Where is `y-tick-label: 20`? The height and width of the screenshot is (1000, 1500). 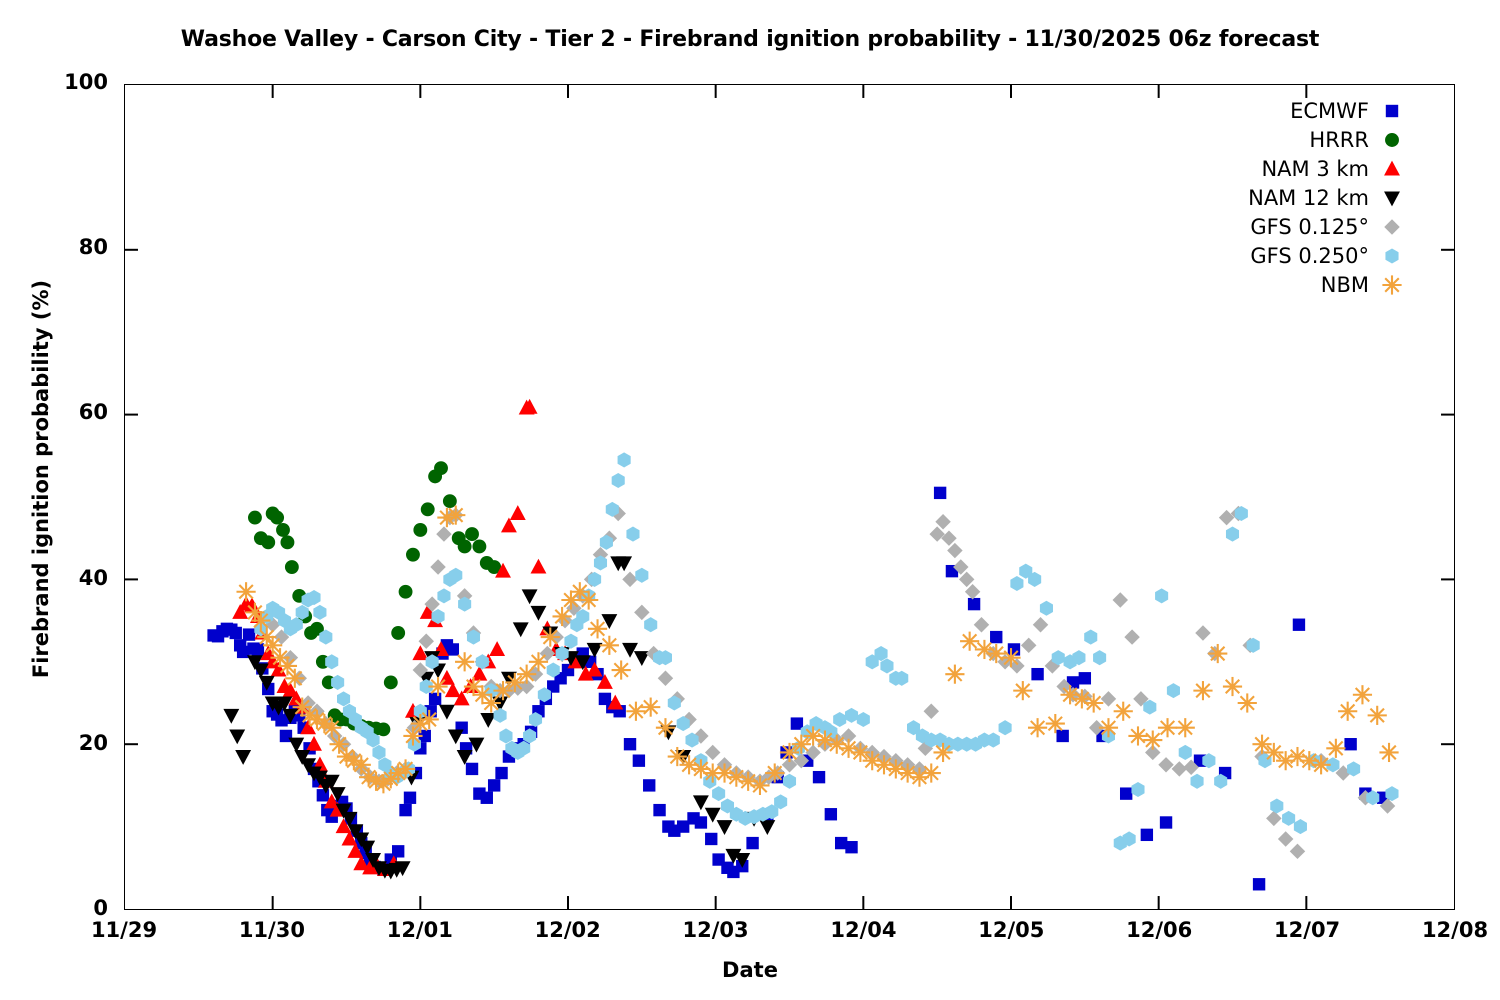
y-tick-label: 20 is located at coordinates (93, 742).